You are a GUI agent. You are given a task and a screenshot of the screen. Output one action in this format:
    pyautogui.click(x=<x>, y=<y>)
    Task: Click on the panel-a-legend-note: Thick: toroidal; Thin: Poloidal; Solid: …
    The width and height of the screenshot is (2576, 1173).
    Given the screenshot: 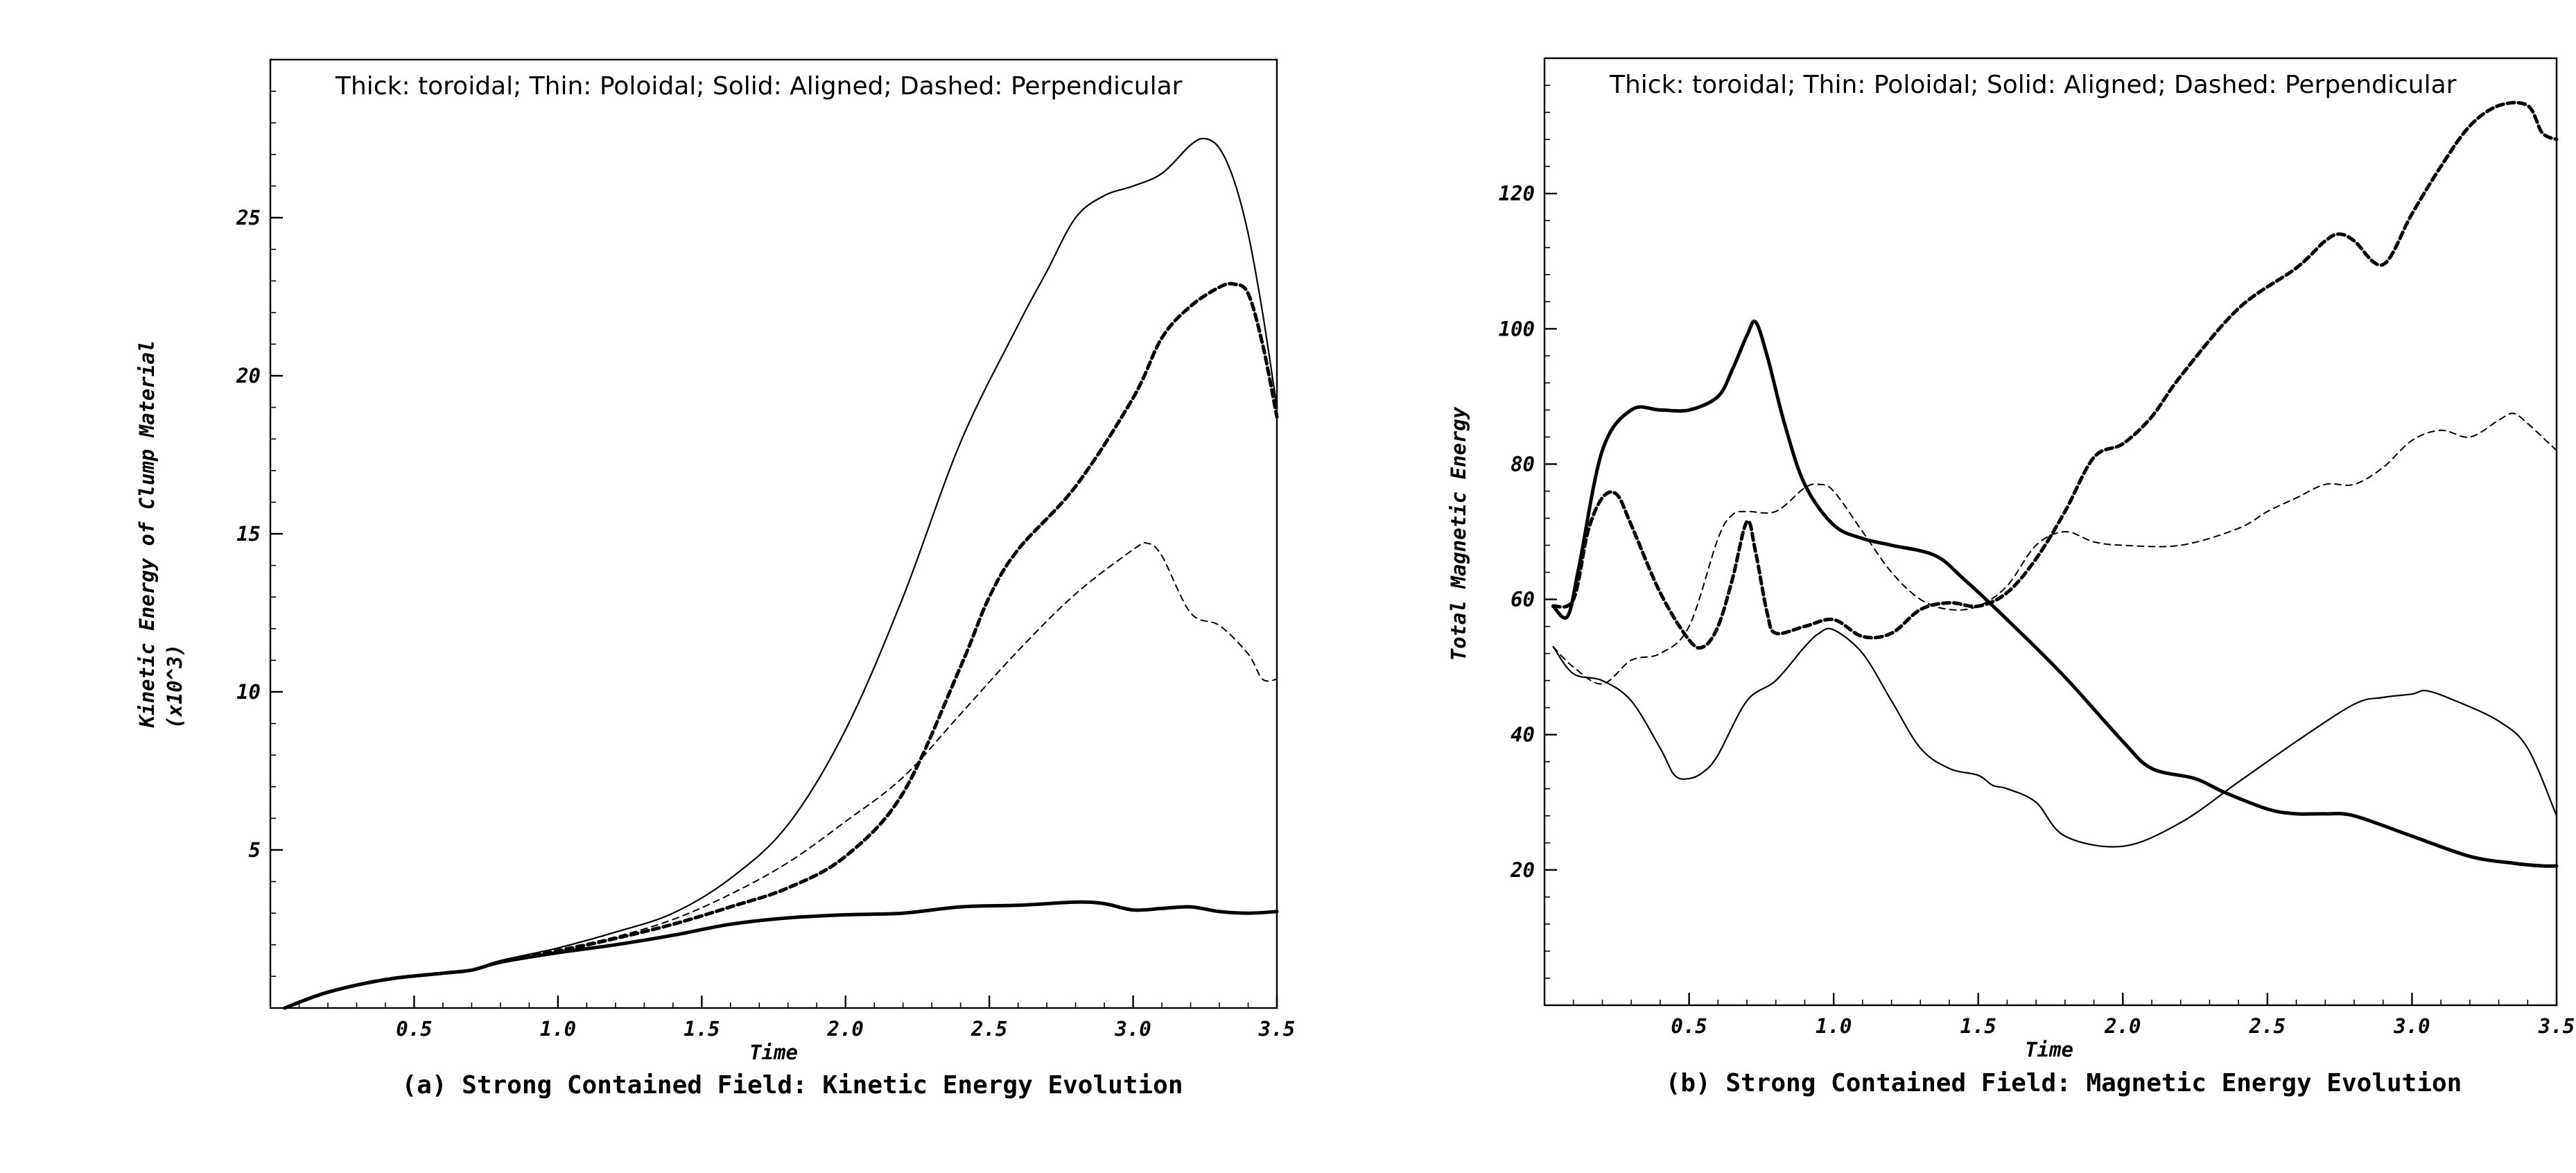 What is the action you would take?
    pyautogui.click(x=759, y=86)
    